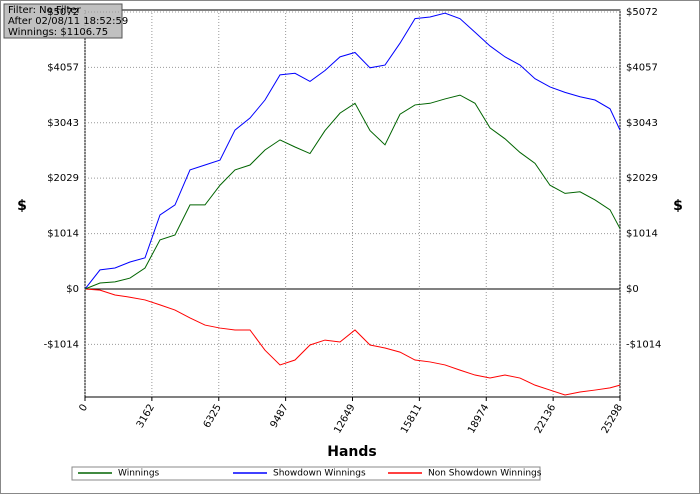 The width and height of the screenshot is (700, 494). Describe the element at coordinates (63, 67) in the screenshot. I see `y-tick-label: $4057` at that location.